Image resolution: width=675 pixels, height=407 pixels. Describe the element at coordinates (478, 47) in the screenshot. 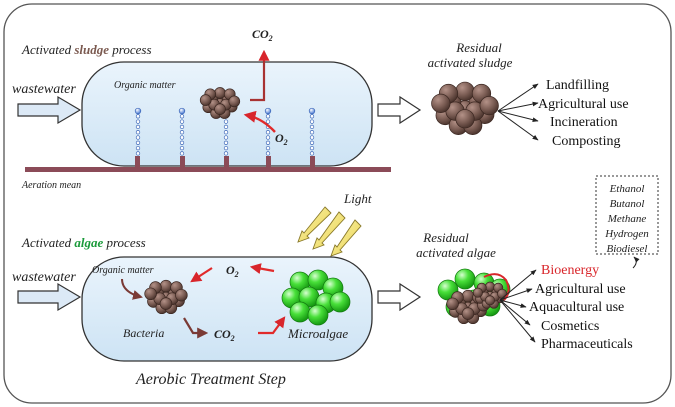

I see `residual-sludge-title-1: Residual` at that location.